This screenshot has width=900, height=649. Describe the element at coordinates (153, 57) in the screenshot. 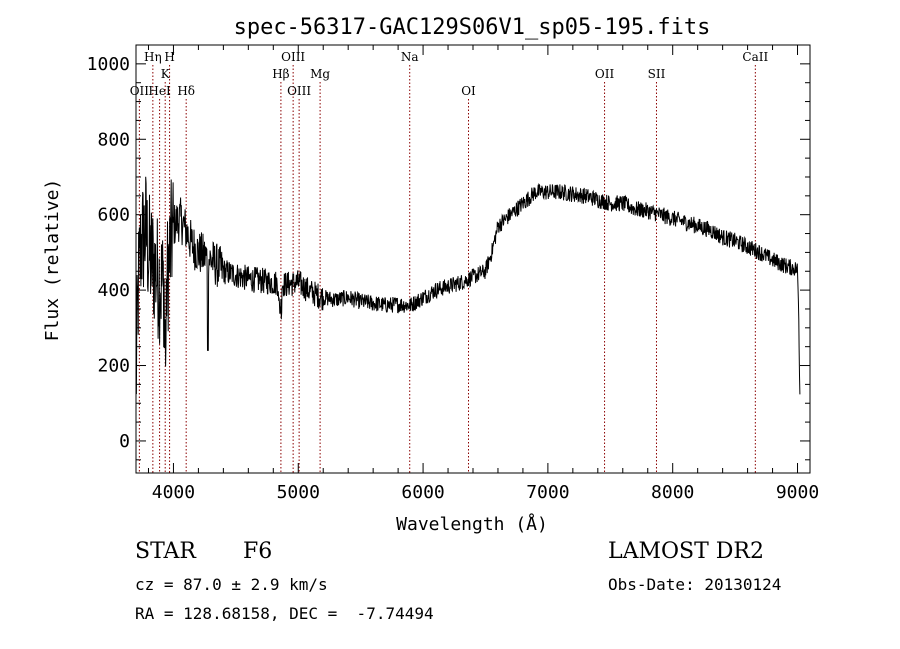

I see `line-marker-label: Hη` at that location.